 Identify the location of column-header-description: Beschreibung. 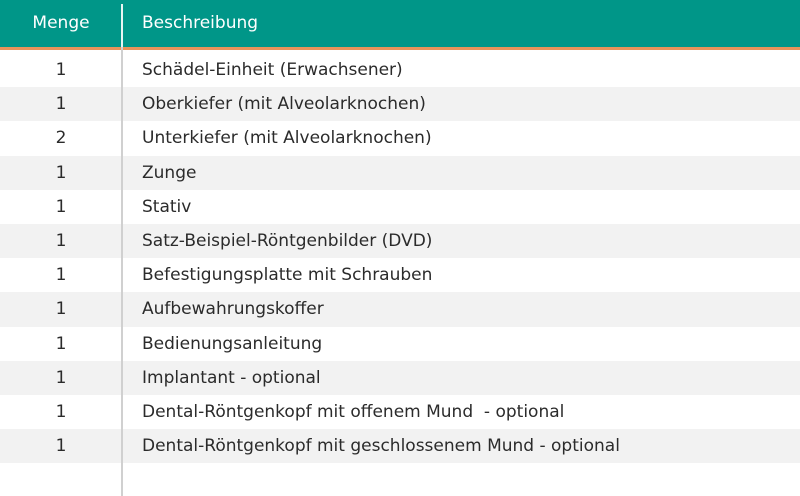
(200, 23).